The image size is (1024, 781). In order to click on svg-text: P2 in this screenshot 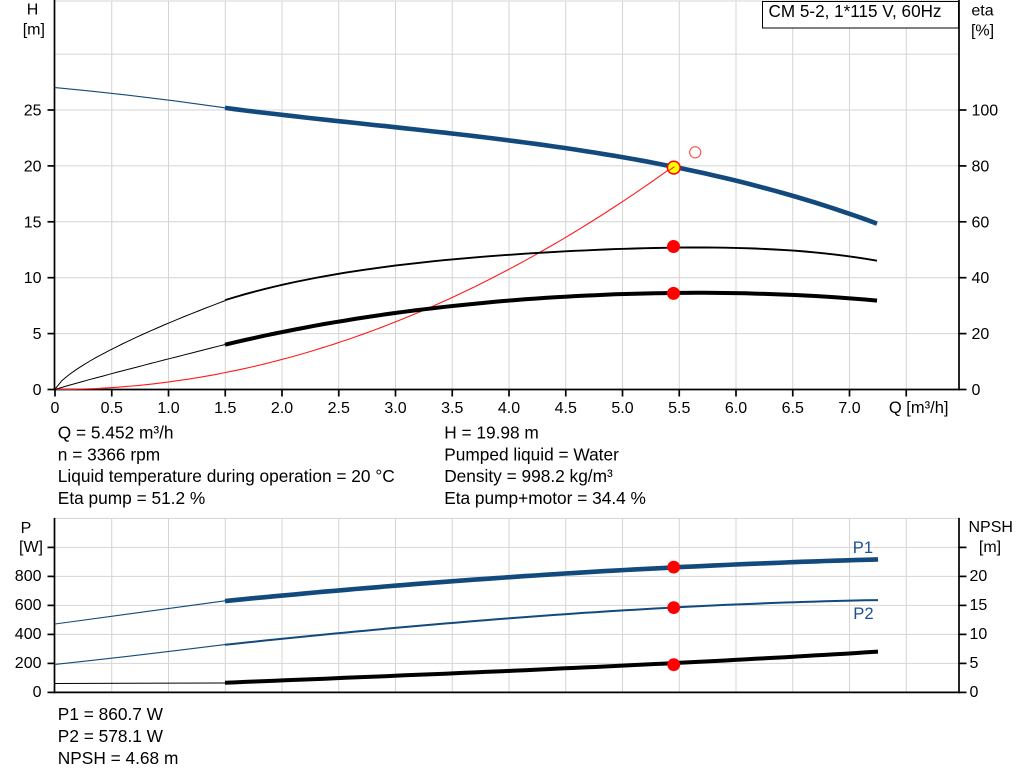, I will do `click(863, 613)`.